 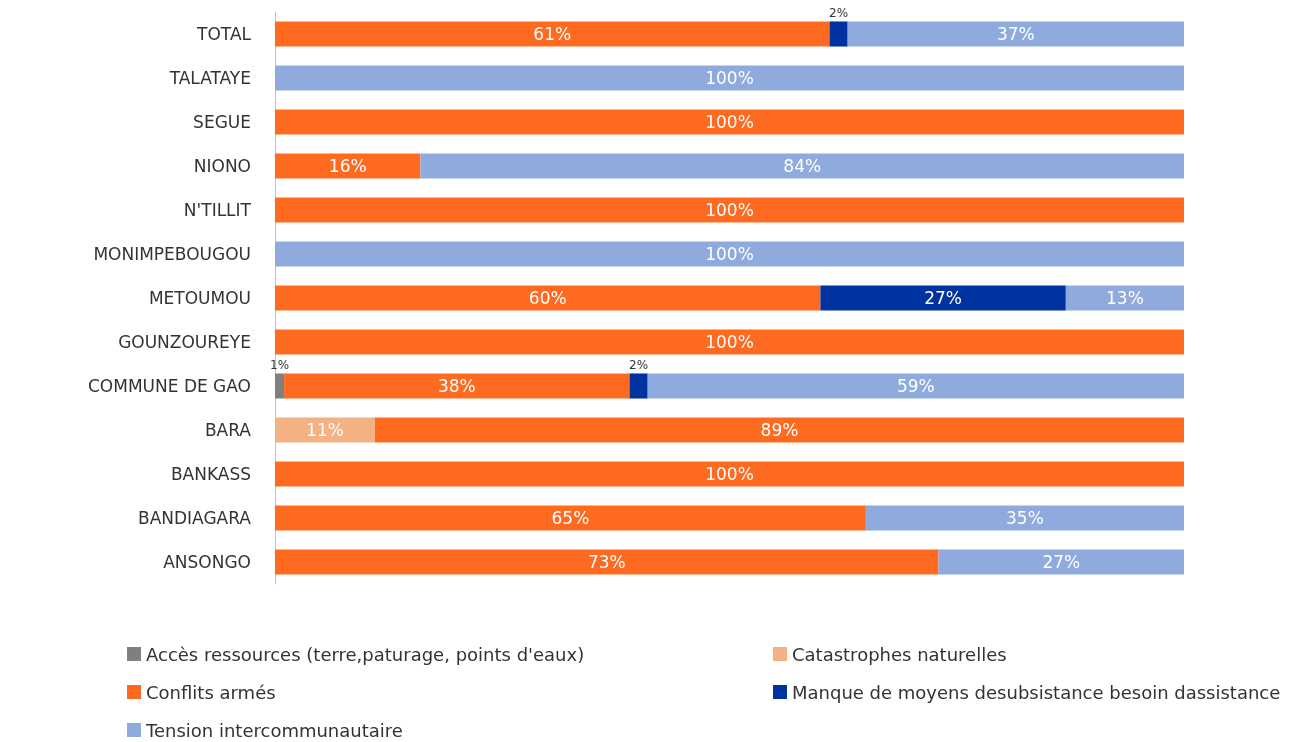 I want to click on data-label: 35%, so click(x=1025, y=518).